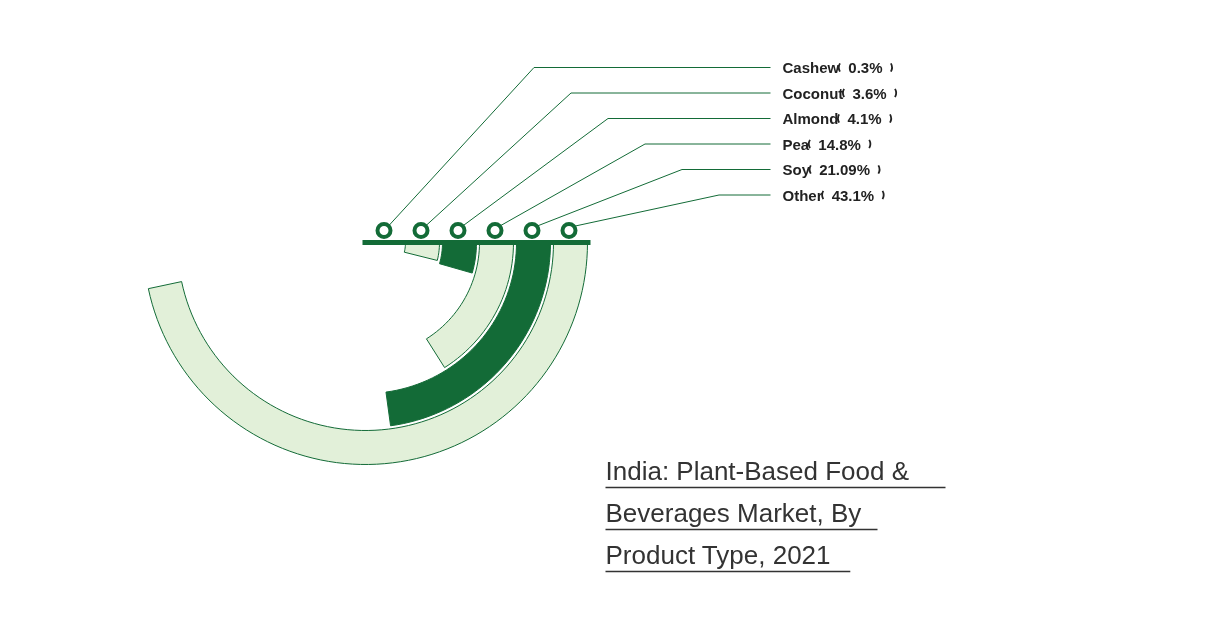  What do you see at coordinates (810, 118) in the screenshot?
I see `category-label: Almond` at bounding box center [810, 118].